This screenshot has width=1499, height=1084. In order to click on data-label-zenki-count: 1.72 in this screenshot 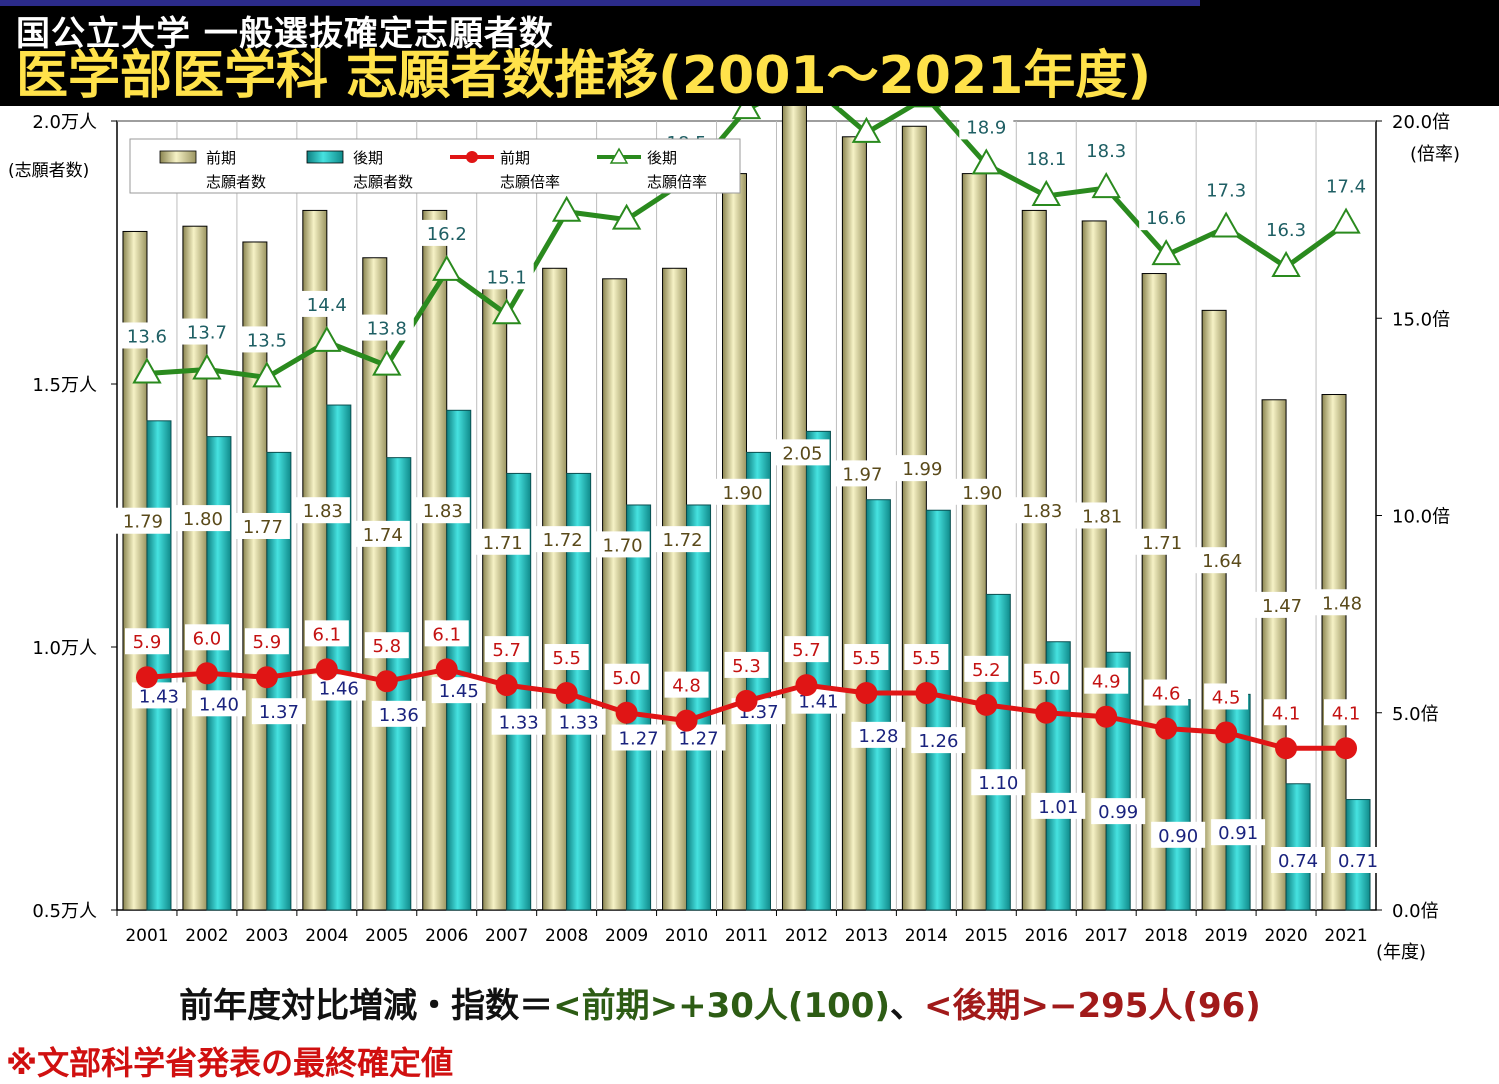, I will do `click(563, 540)`.